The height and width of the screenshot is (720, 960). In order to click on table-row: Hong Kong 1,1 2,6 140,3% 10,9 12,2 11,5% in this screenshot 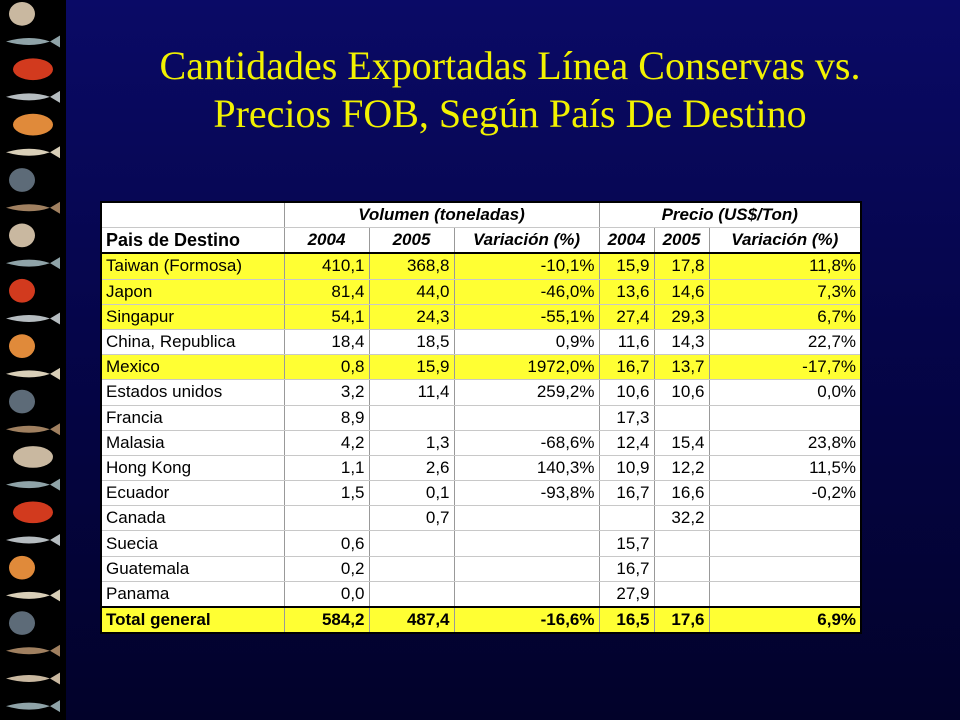, I will do `click(481, 468)`.